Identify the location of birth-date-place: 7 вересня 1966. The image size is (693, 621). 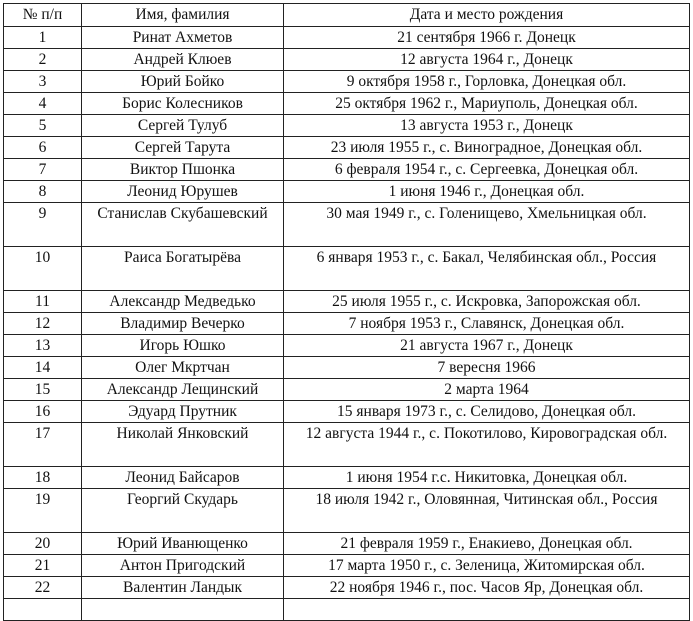
(486, 367).